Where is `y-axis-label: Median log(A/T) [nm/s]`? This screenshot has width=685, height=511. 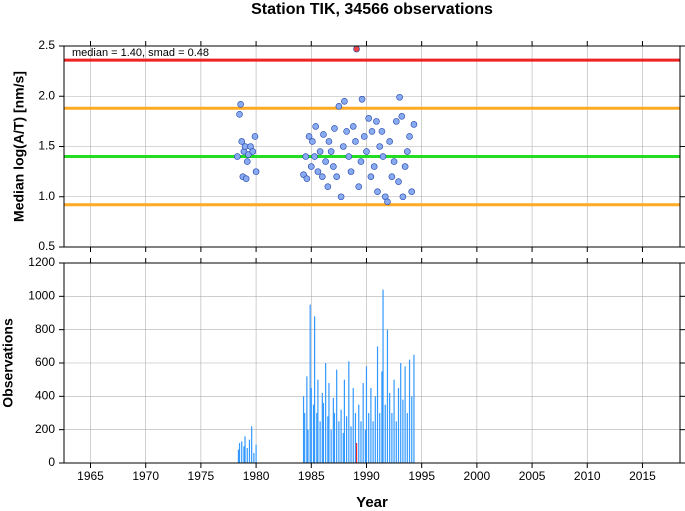 y-axis-label: Median log(A/T) [nm/s] is located at coordinates (19, 146).